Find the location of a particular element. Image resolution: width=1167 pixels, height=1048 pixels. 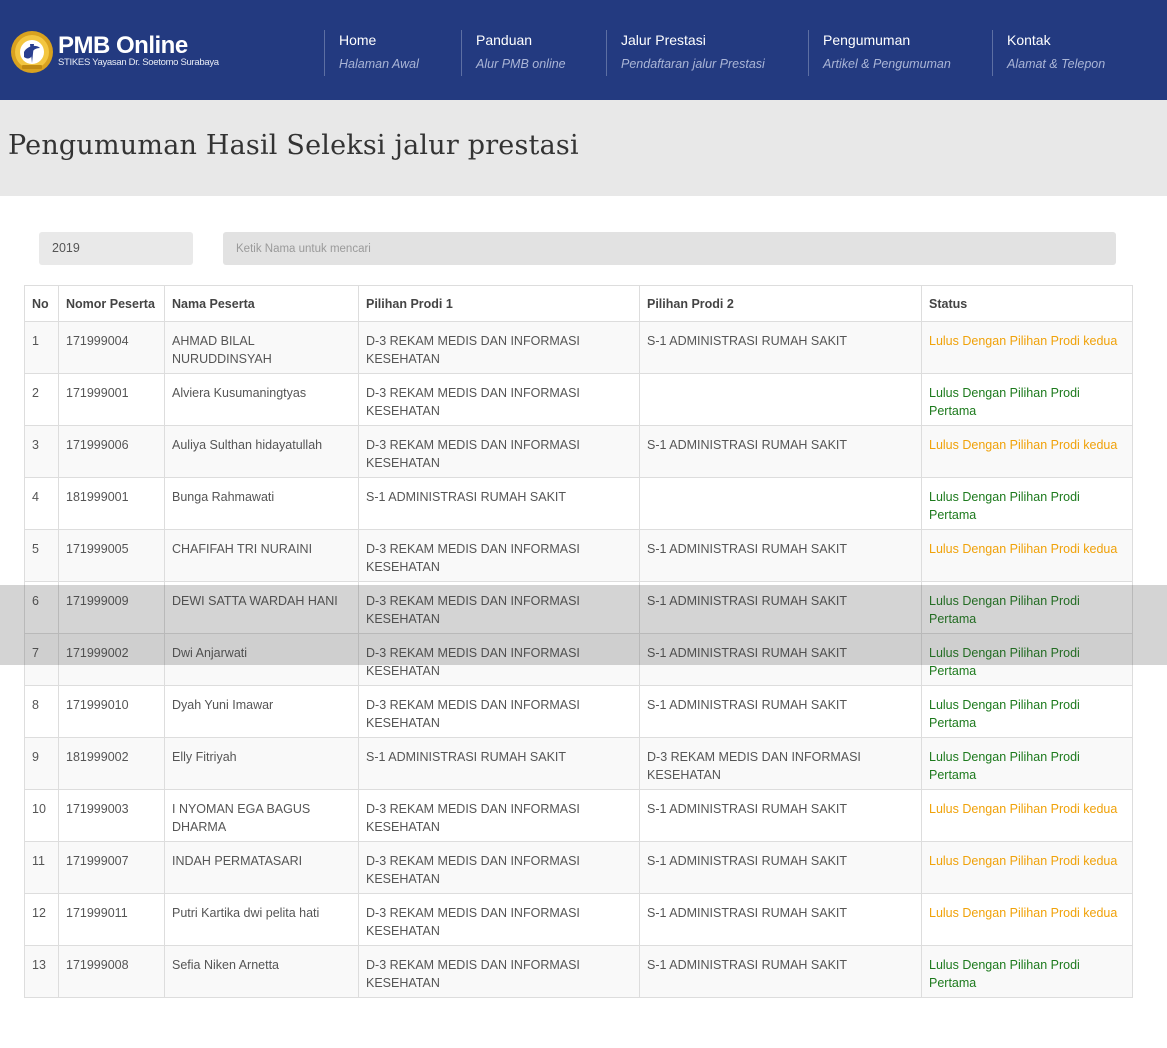

cell-nomor-peserta: 171999009 is located at coordinates (111, 607).